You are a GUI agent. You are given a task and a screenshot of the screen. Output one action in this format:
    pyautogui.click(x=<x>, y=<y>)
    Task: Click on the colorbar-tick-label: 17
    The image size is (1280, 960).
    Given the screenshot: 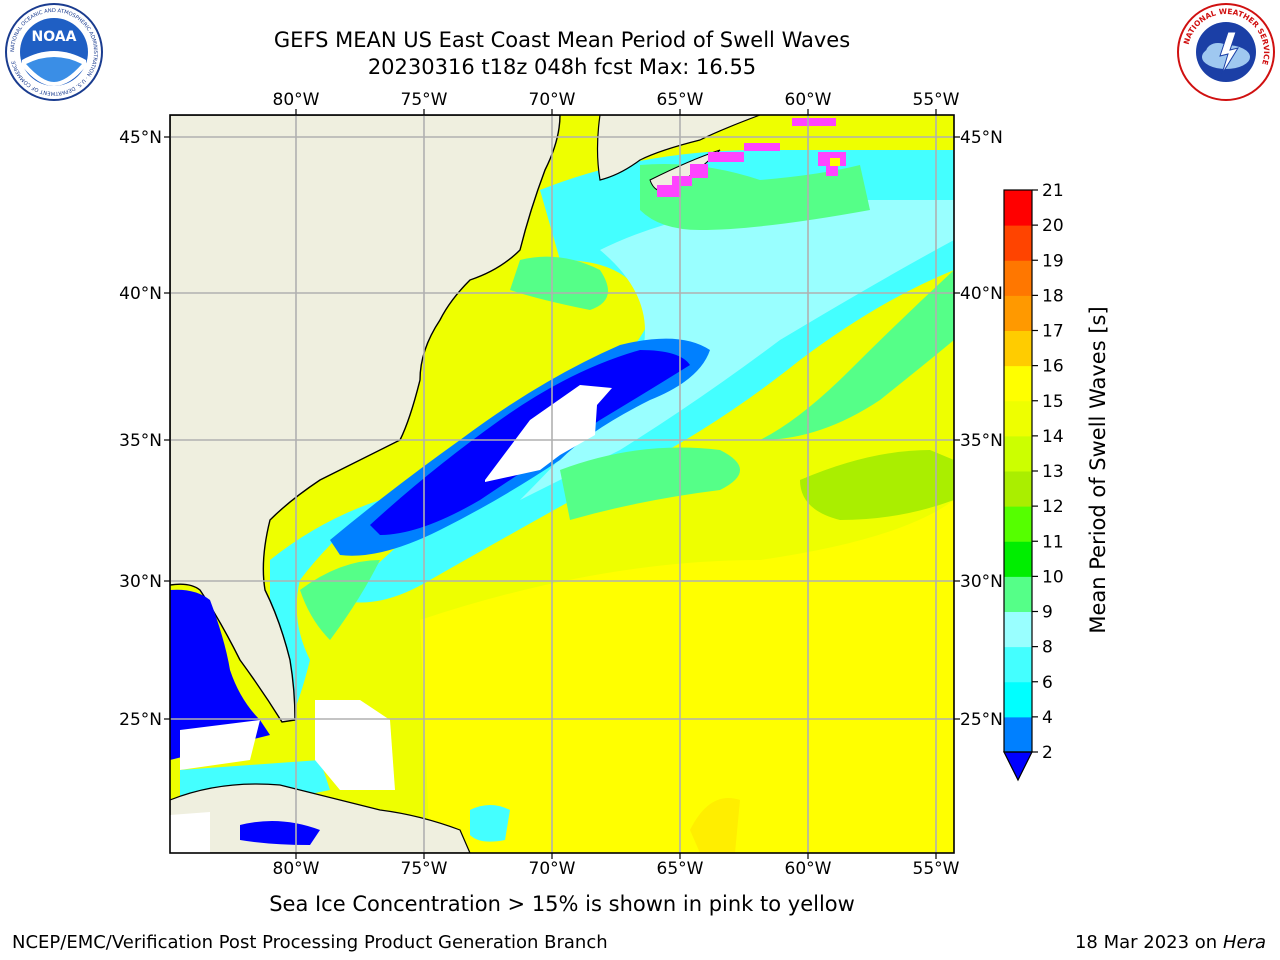 What is the action you would take?
    pyautogui.click(x=1053, y=332)
    